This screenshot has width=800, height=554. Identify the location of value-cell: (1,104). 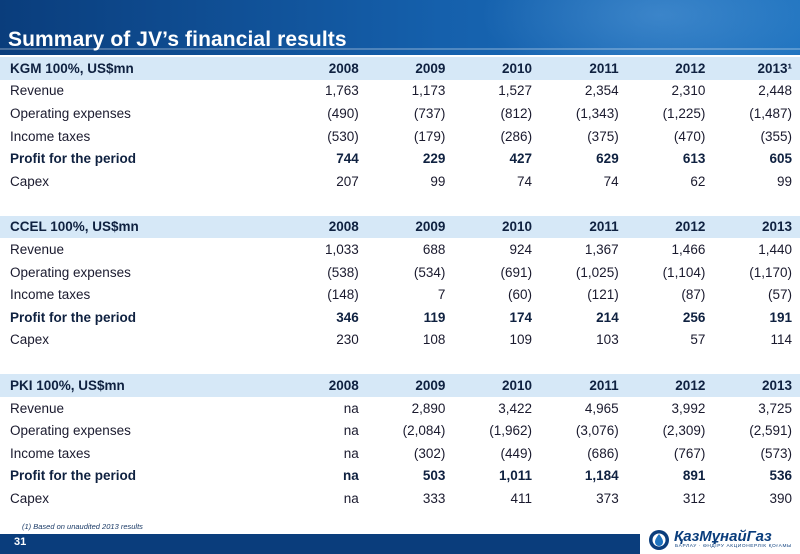
(684, 272).